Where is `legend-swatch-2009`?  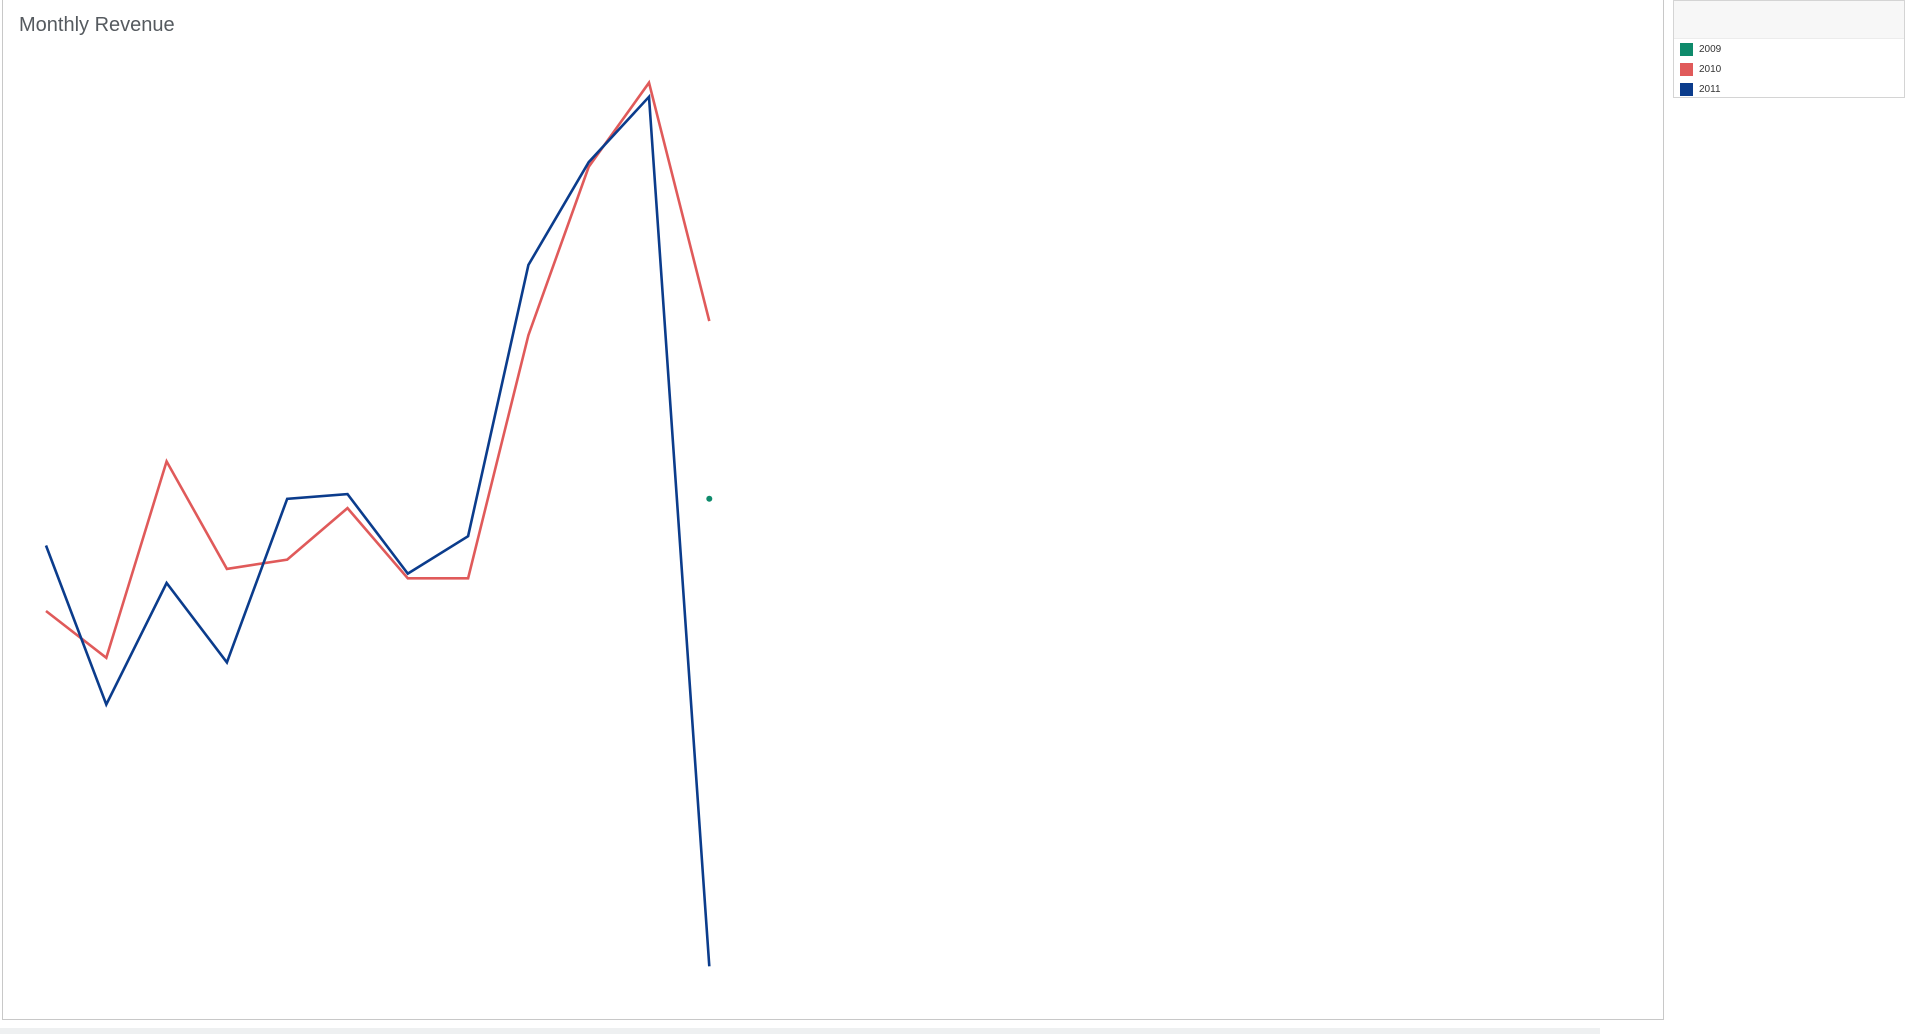 legend-swatch-2009 is located at coordinates (1686, 49).